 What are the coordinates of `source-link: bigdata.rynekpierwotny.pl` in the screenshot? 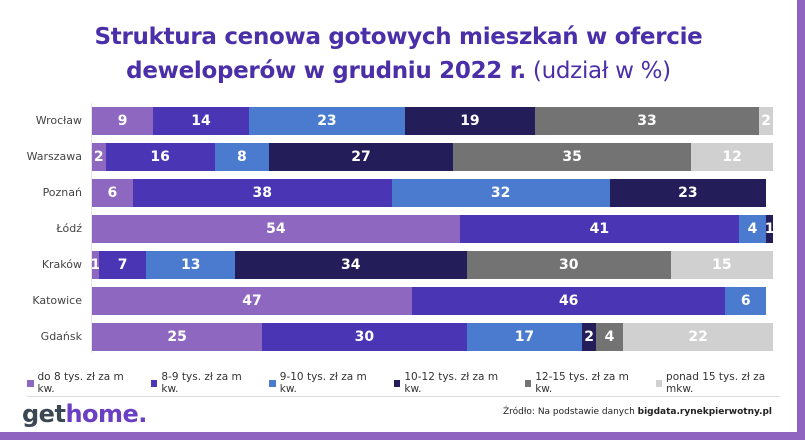 It's located at (704, 412).